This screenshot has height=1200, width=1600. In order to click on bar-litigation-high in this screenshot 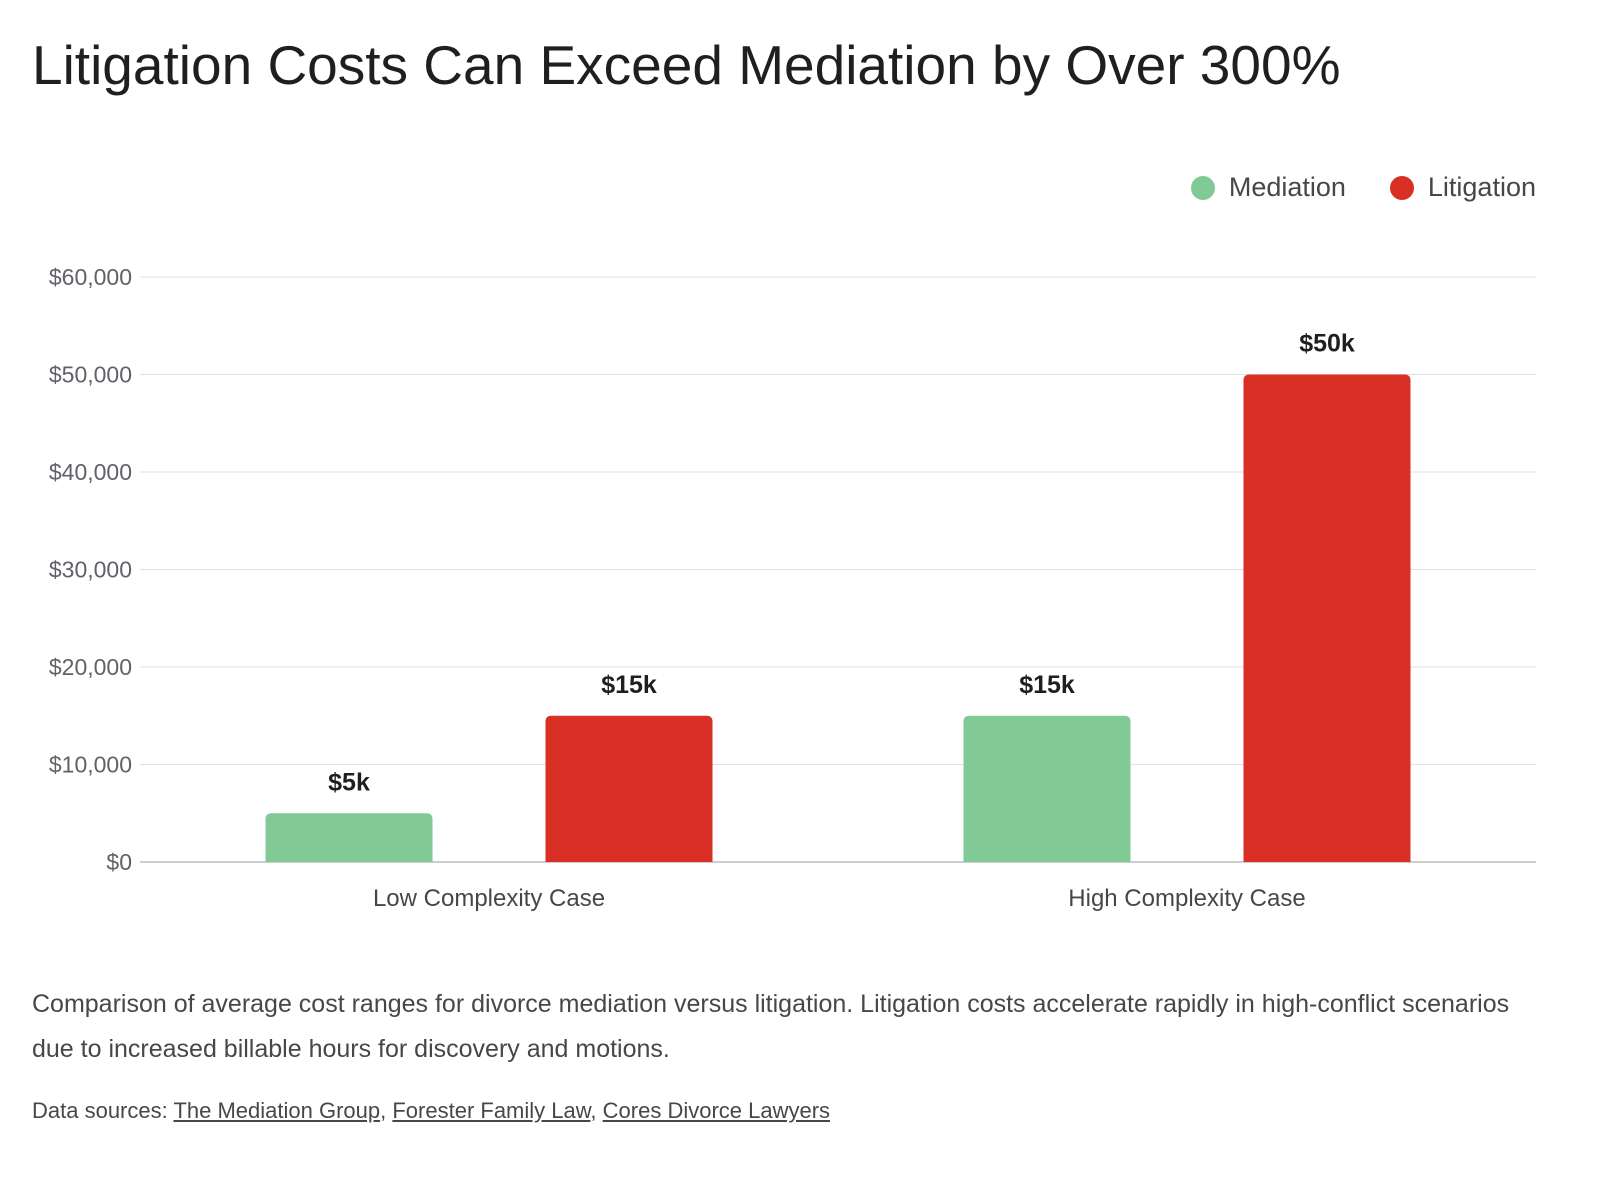, I will do `click(1327, 618)`.